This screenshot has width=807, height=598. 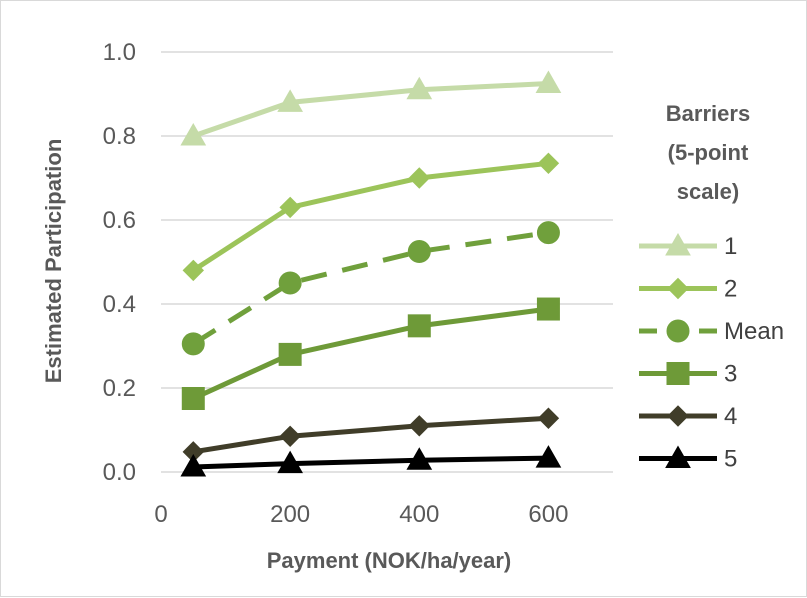 I want to click on legend-title-line-2: (5-point, so click(x=708, y=152).